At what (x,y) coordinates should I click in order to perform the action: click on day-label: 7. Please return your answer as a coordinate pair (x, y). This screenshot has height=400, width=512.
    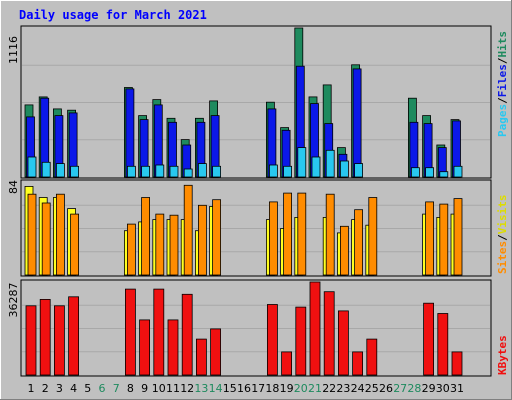
    Looking at the image, I should click on (116, 388).